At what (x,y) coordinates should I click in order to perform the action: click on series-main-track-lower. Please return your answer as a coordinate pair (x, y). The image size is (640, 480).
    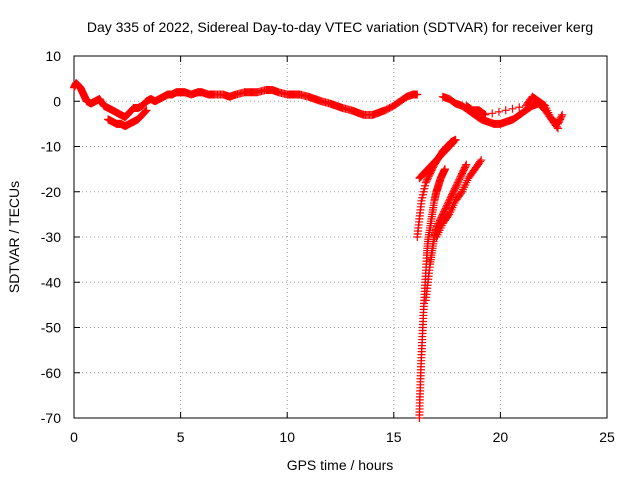
    Looking at the image, I should click on (127, 118).